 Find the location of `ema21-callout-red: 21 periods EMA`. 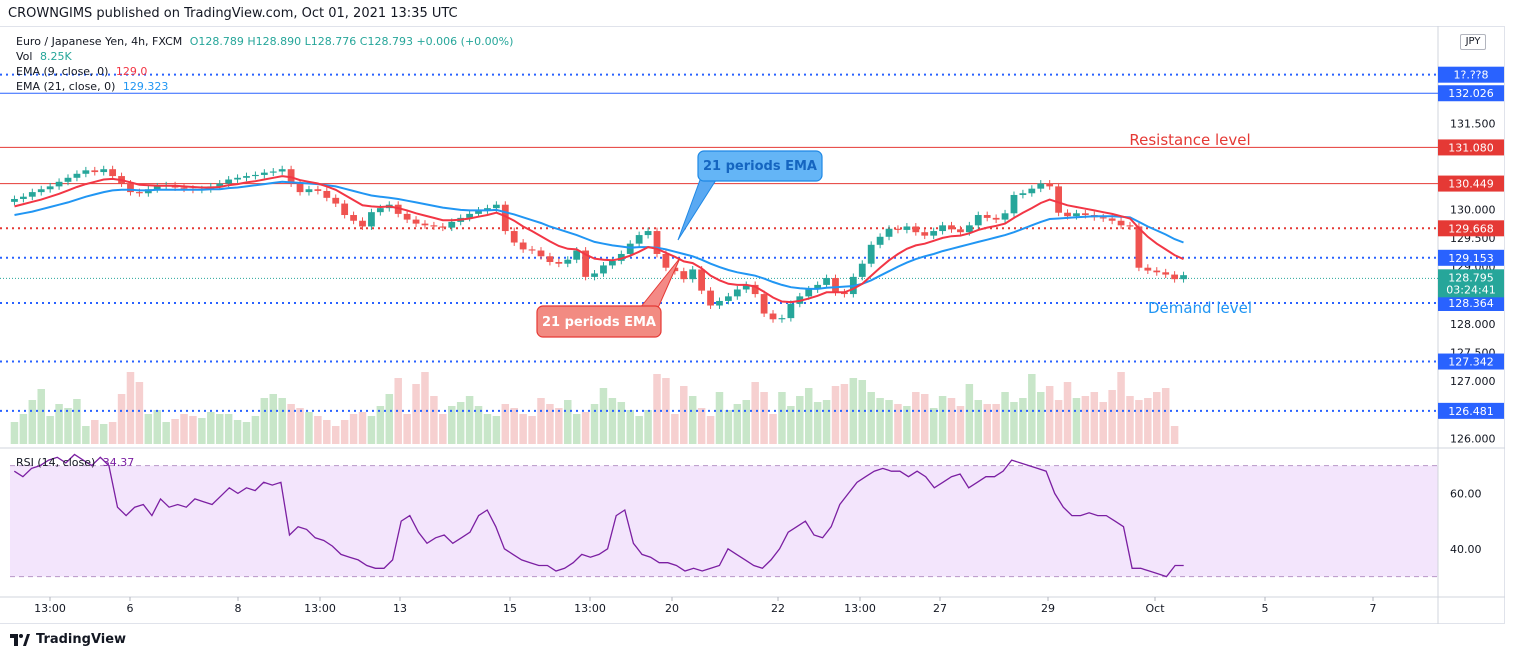

ema21-callout-red: 21 periods EMA is located at coordinates (608, 297).